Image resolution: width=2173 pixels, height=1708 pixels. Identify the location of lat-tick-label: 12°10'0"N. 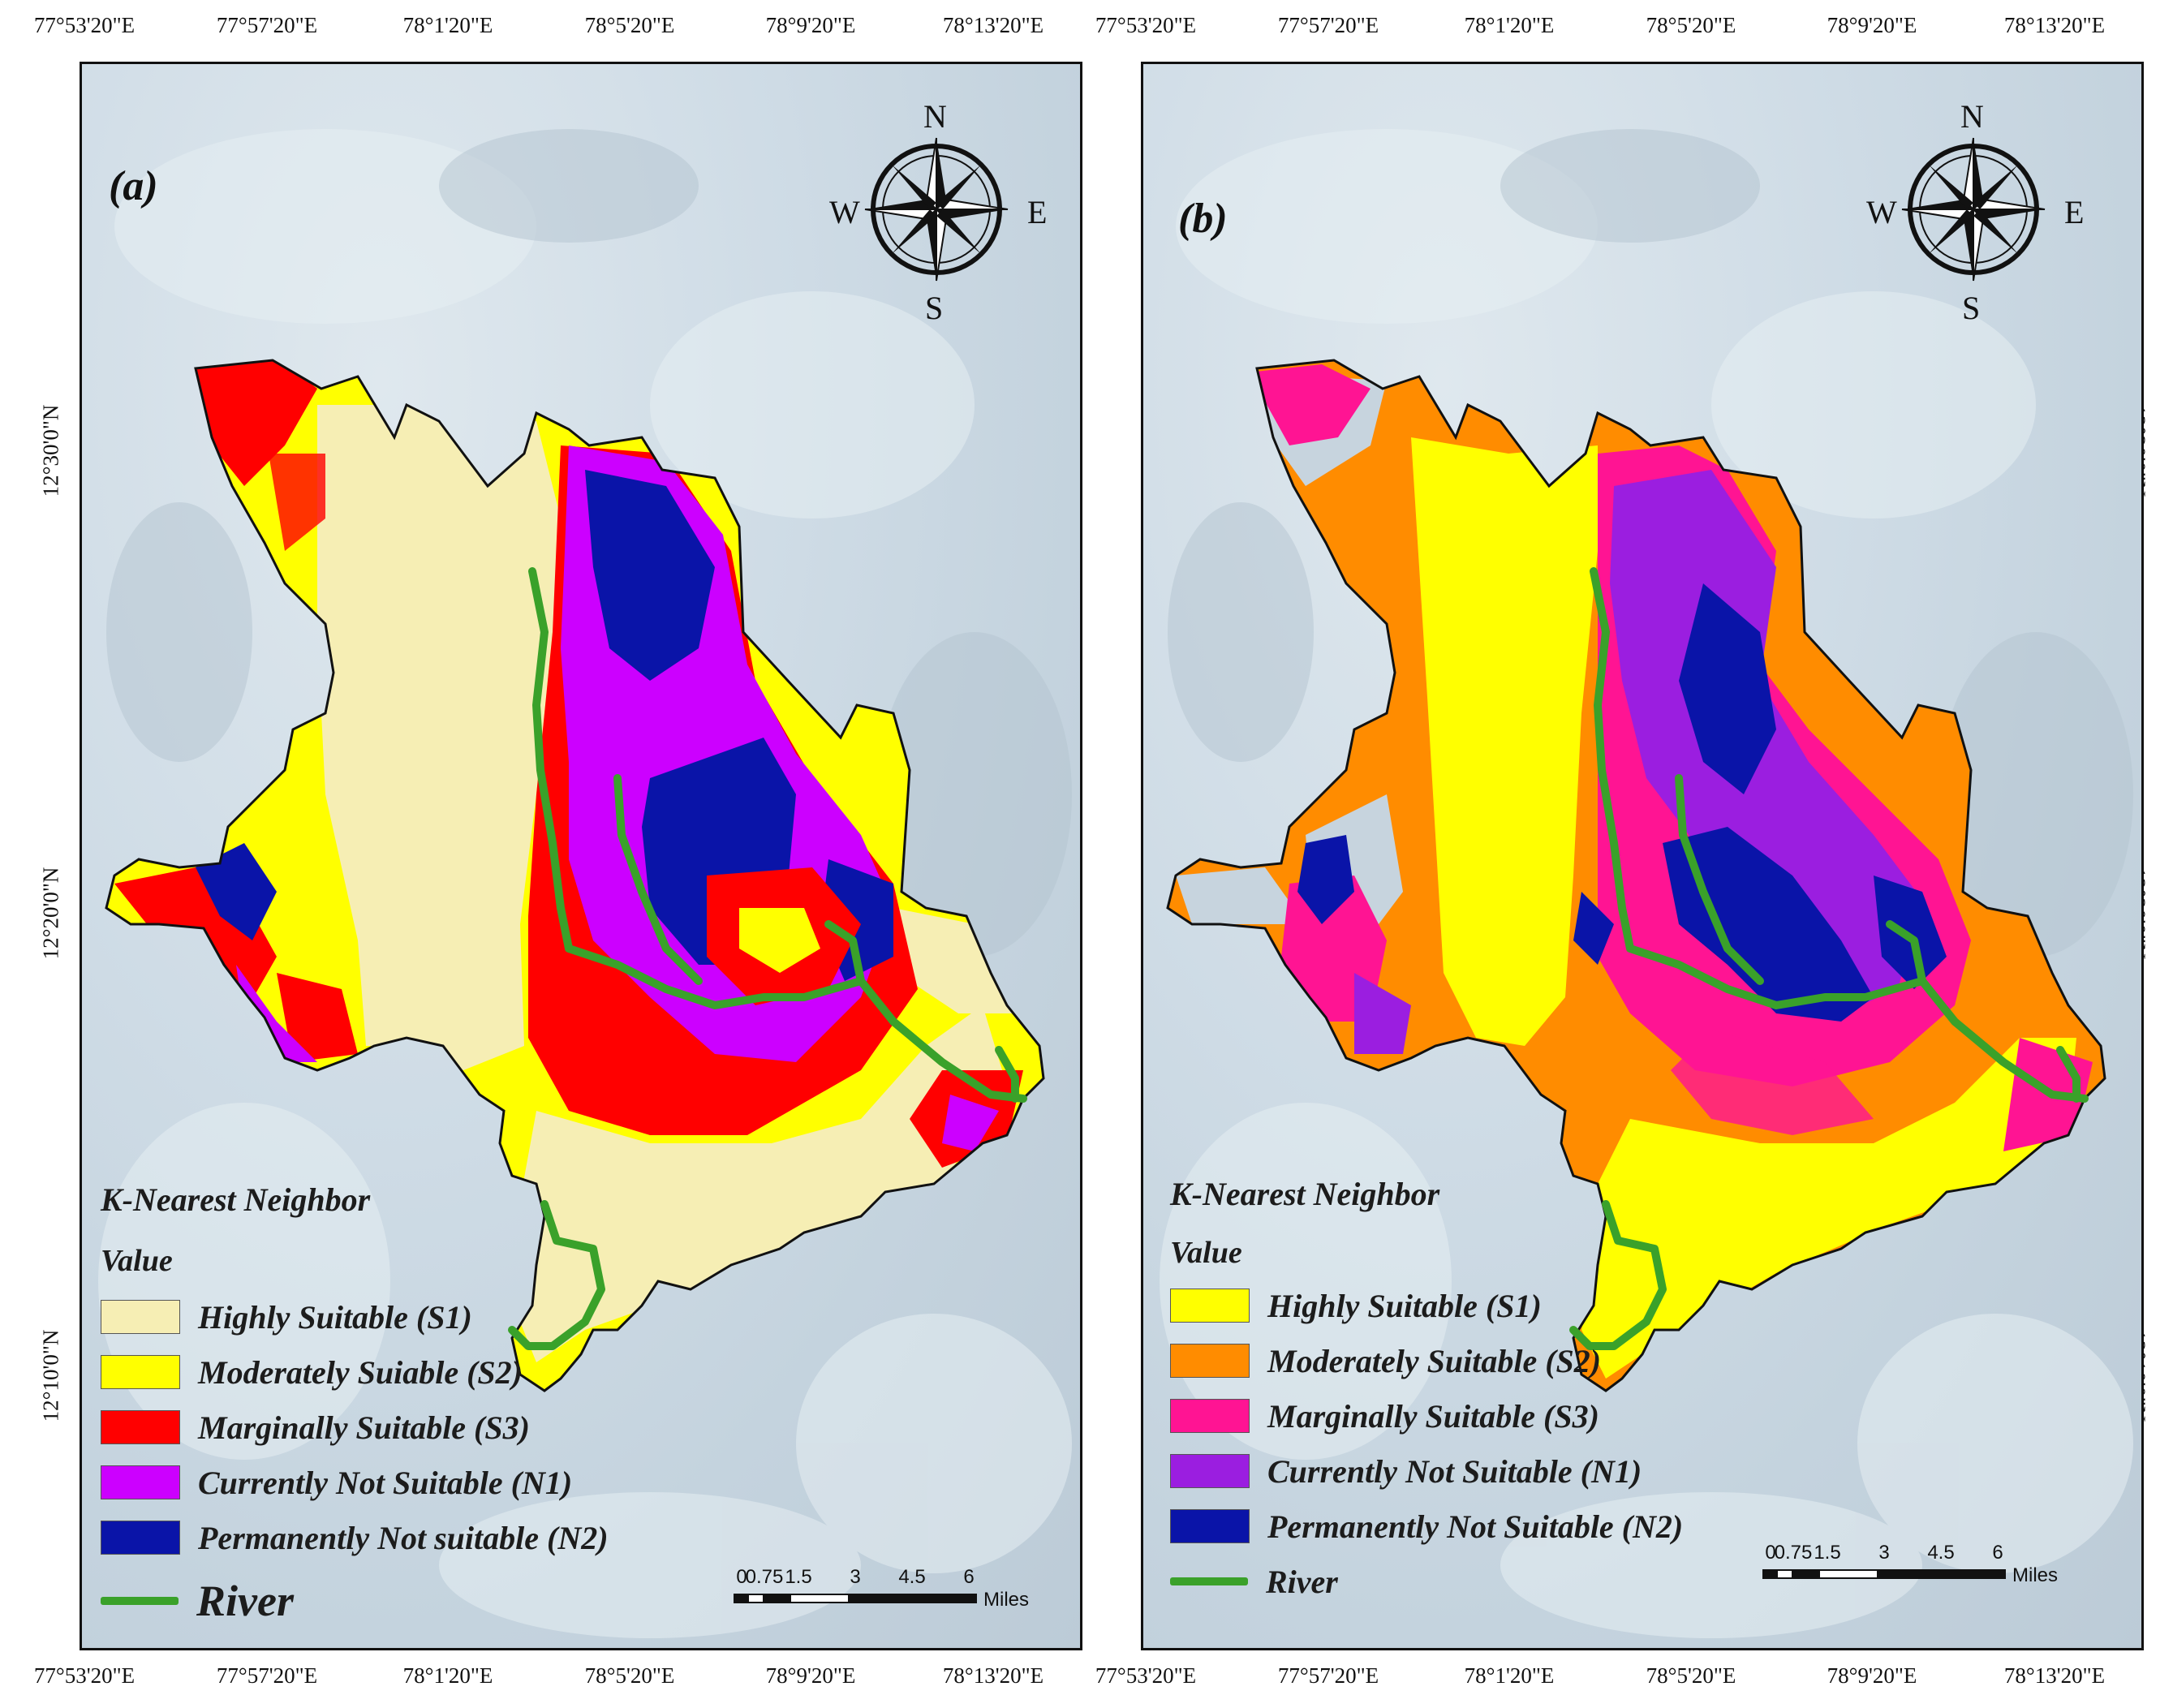
(50, 1375).